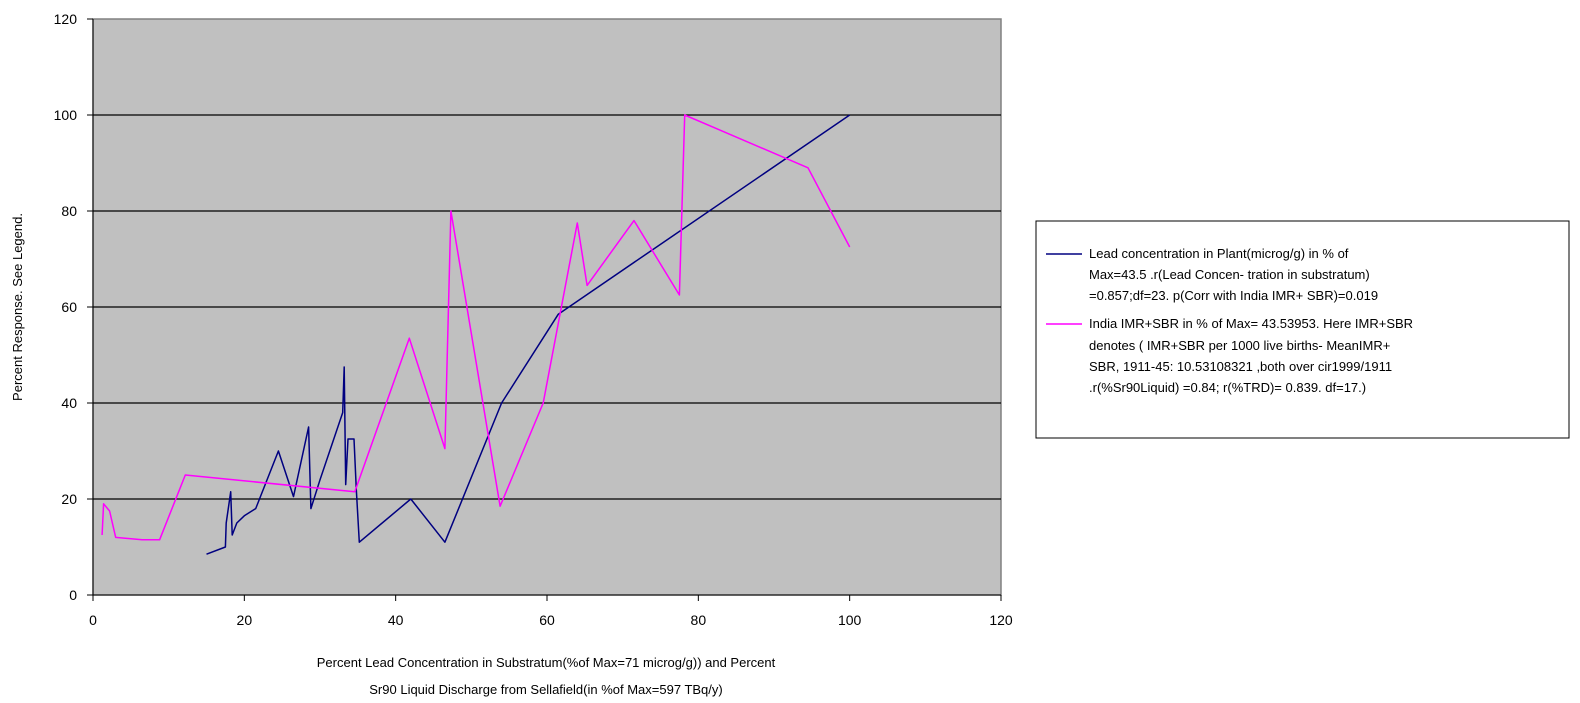 The image size is (1580, 703). What do you see at coordinates (69, 499) in the screenshot?
I see `y-tick-label-20: 20` at bounding box center [69, 499].